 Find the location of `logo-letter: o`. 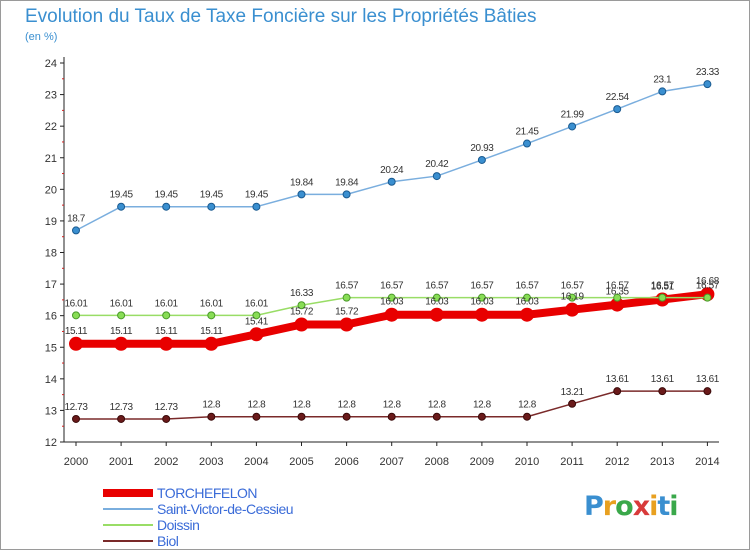

logo-letter: o is located at coordinates (624, 506).